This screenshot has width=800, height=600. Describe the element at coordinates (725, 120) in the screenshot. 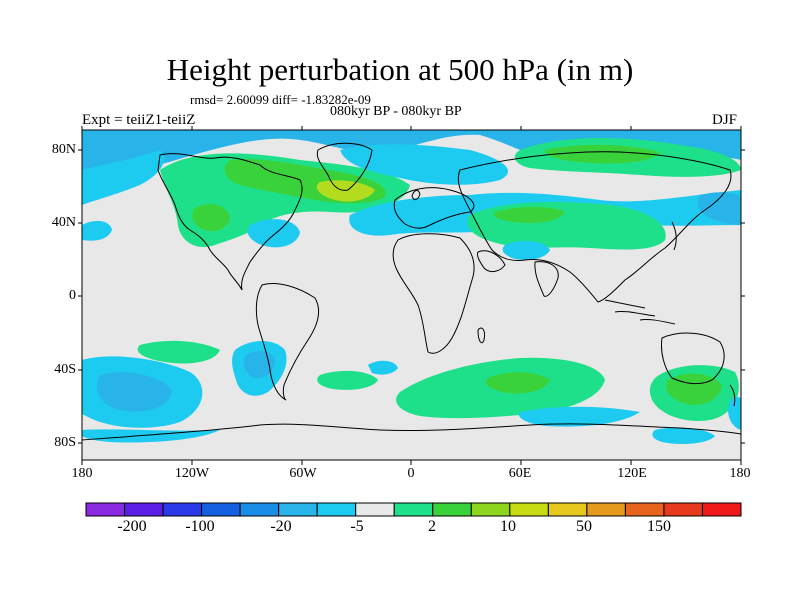

I see `season-label: DJF` at that location.